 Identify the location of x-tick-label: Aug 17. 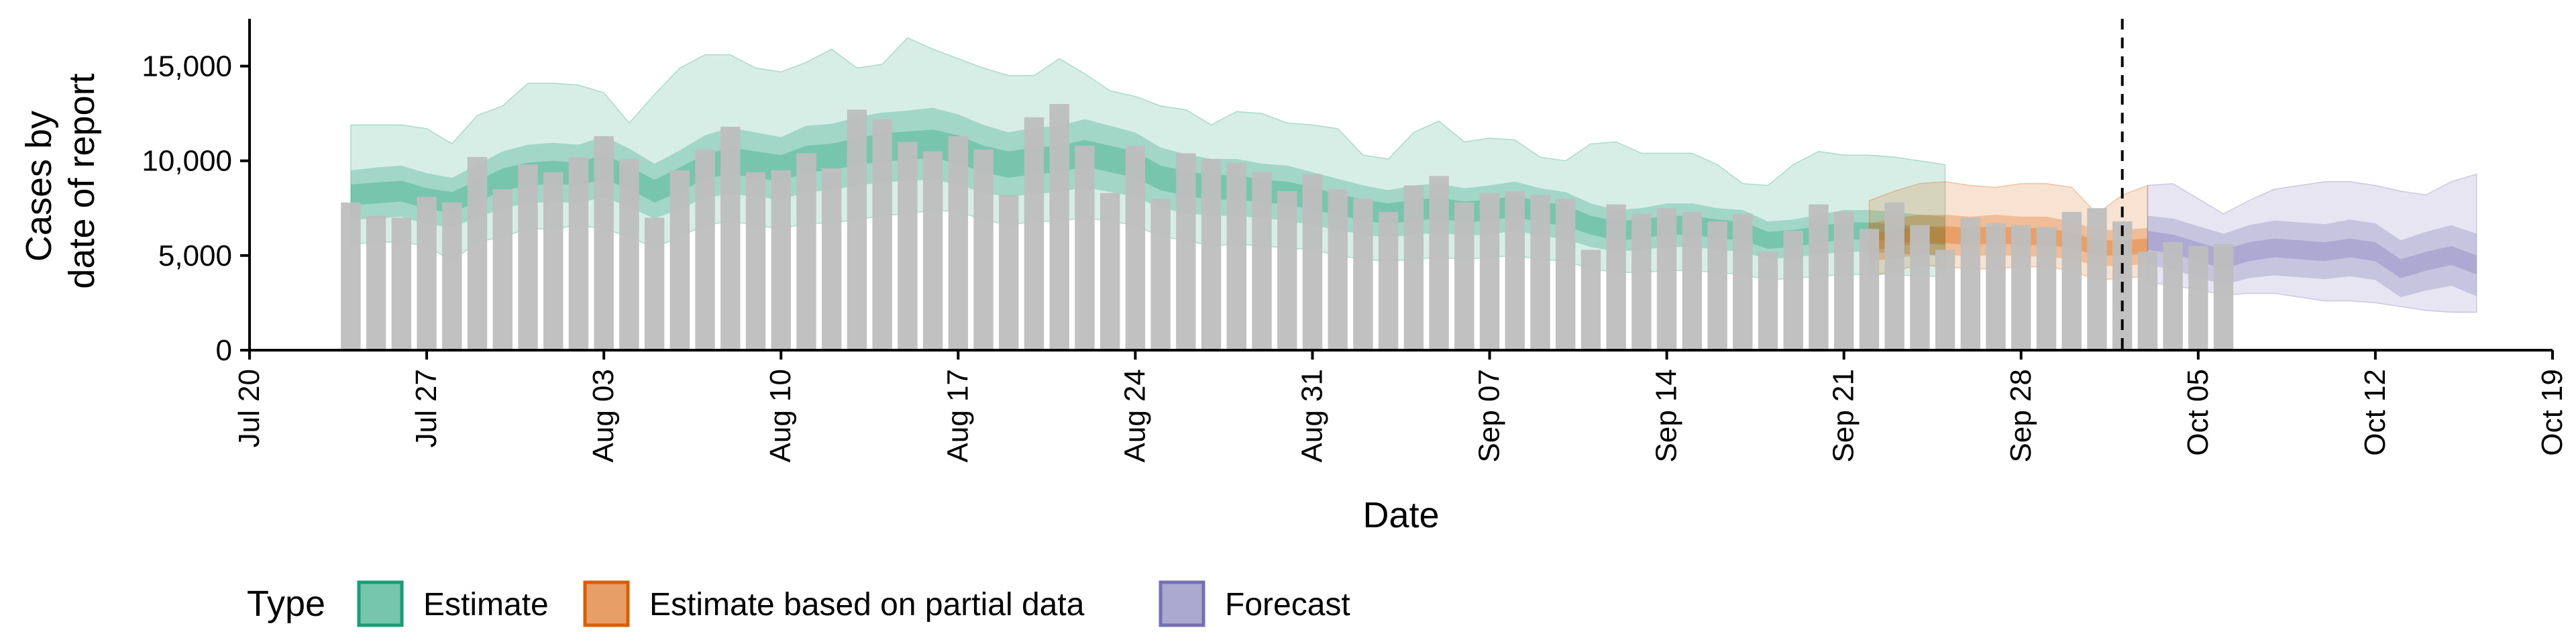
(957, 415).